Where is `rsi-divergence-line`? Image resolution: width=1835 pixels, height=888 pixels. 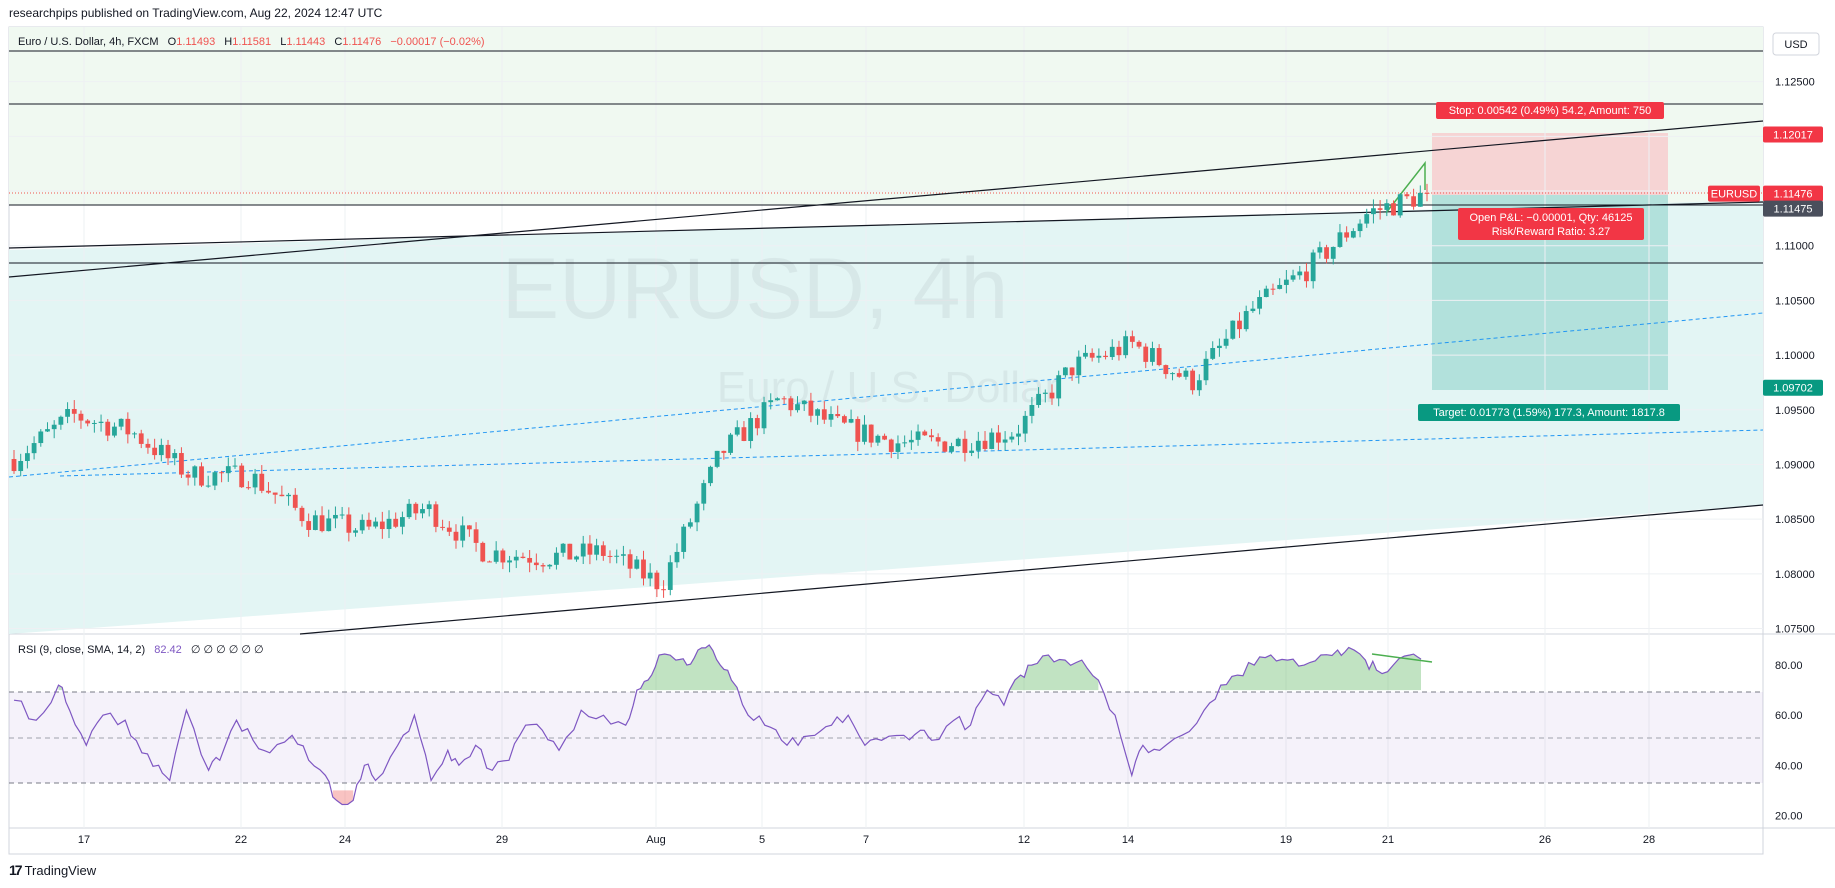 rsi-divergence-line is located at coordinates (1402, 658).